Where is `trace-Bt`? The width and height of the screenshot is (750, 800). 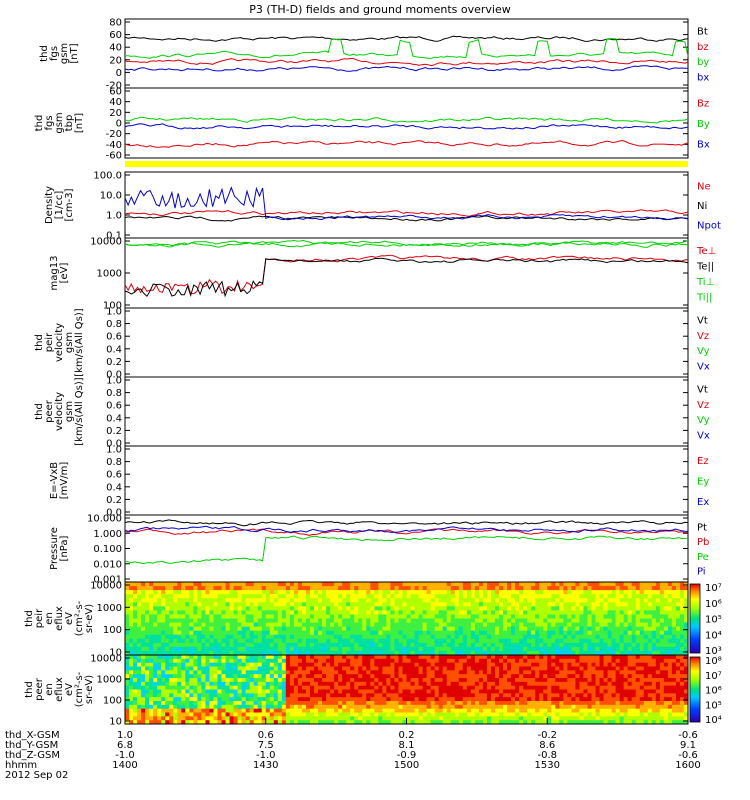 trace-Bt is located at coordinates (406, 38).